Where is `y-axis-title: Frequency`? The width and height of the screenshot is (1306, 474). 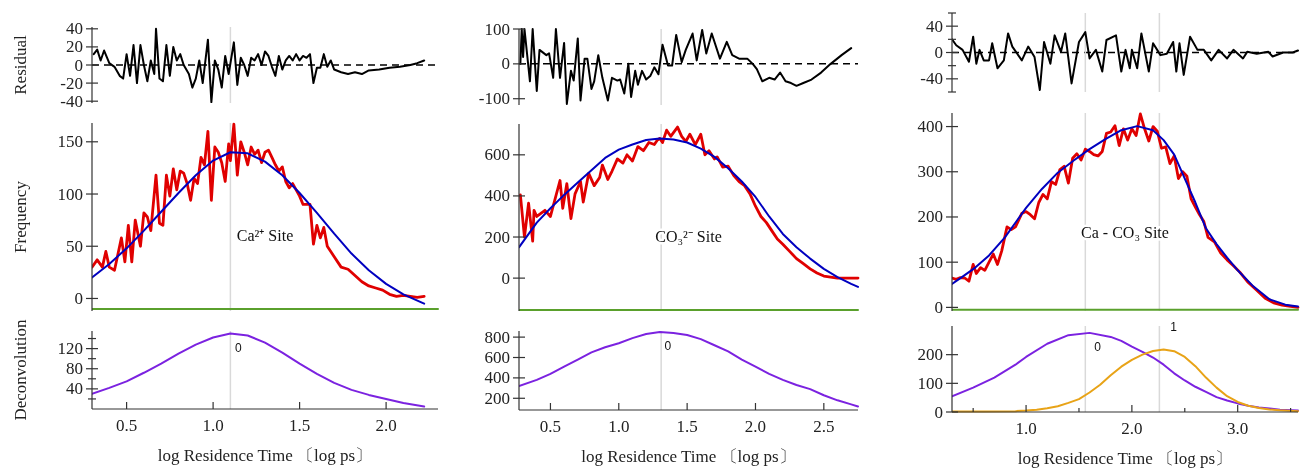 y-axis-title: Frequency is located at coordinates (20, 216).